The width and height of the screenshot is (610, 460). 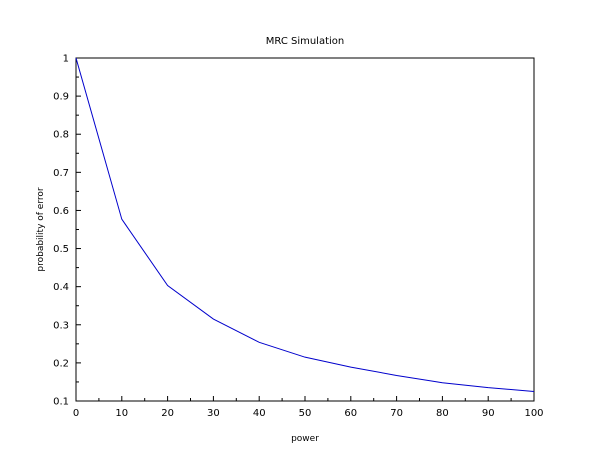 I want to click on y-tick-label: 0.1, so click(x=61, y=402).